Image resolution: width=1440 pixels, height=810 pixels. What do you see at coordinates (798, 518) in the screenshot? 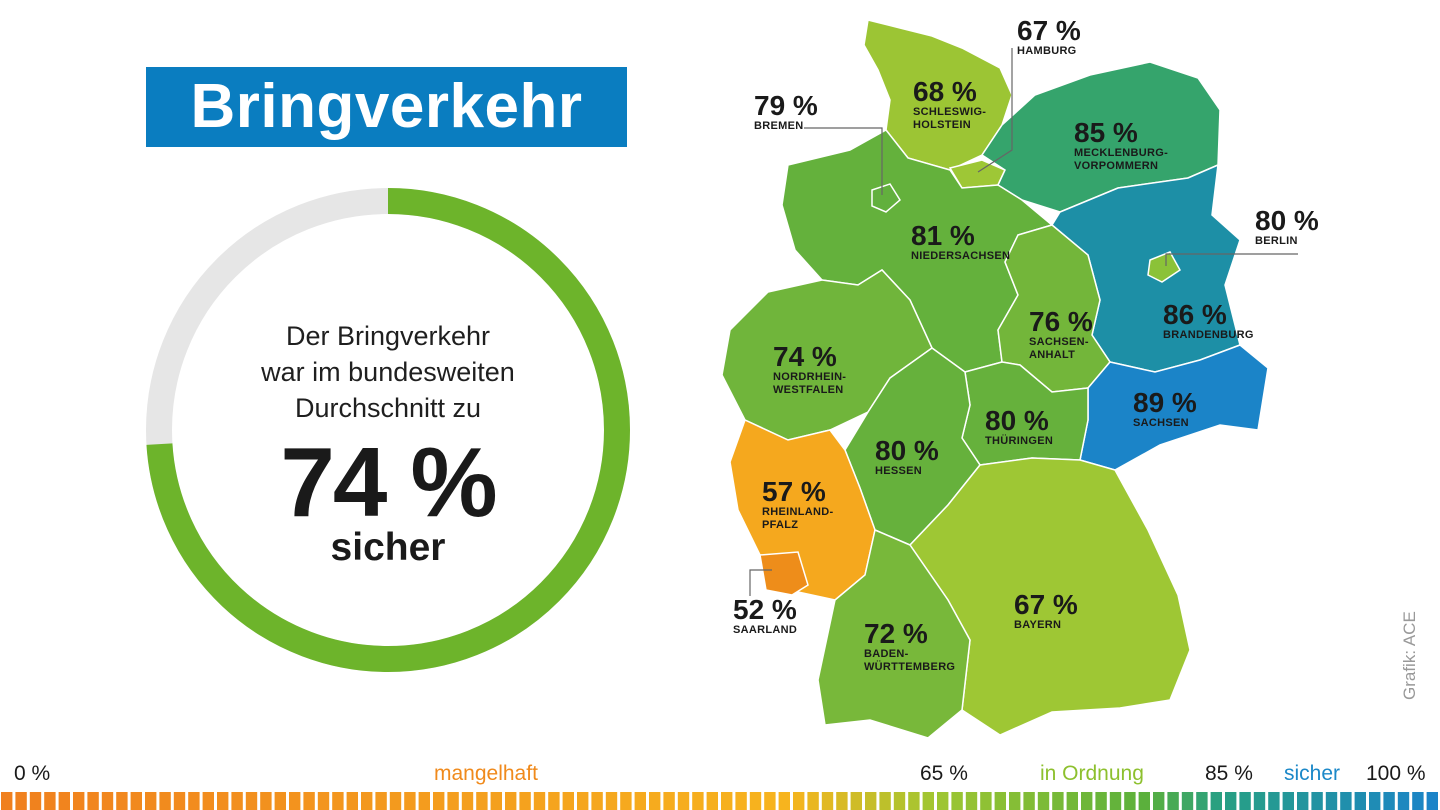
I see `state-name: RHEINLAND- PFALZ` at bounding box center [798, 518].